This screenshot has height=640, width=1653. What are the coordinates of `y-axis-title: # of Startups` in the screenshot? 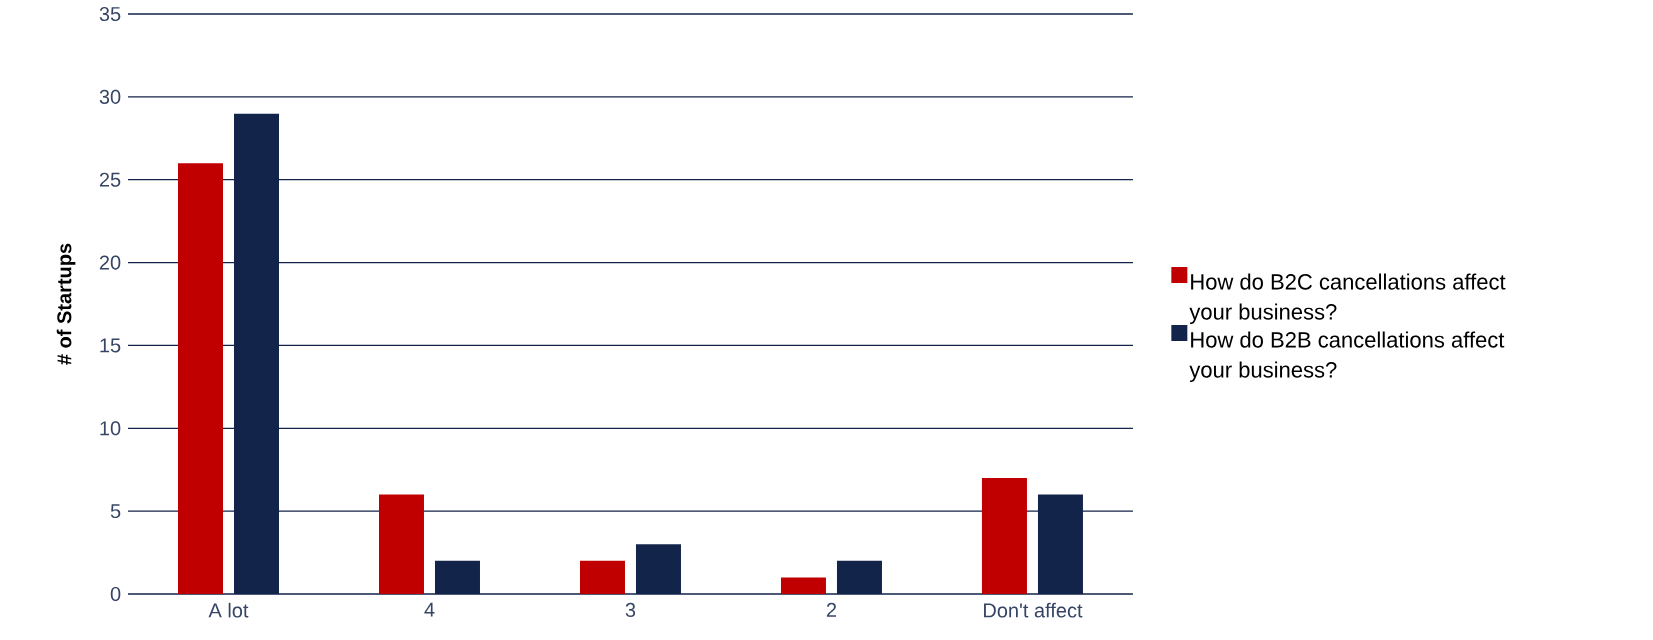 It's located at (66, 304).